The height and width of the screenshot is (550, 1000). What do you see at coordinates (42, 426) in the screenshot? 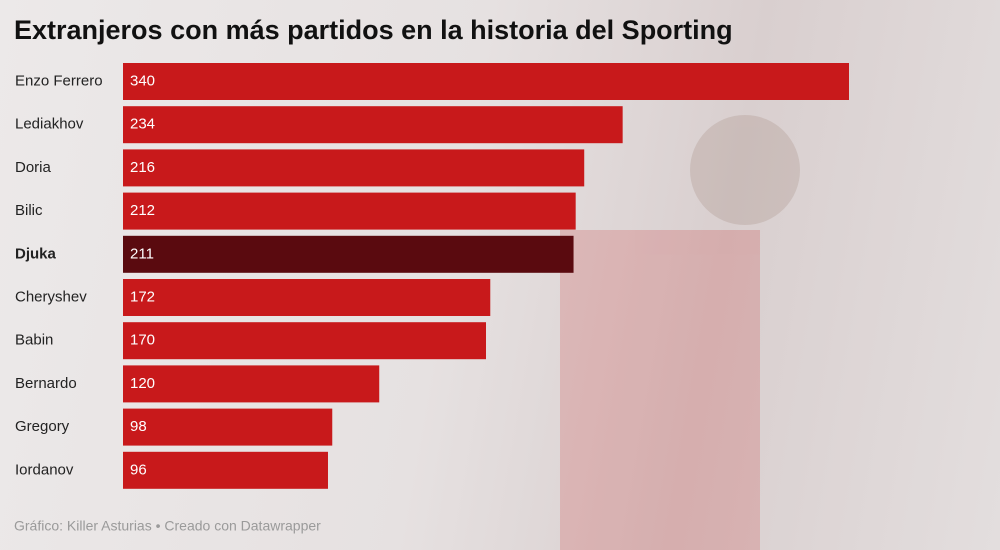
I see `category-label: Gregory` at bounding box center [42, 426].